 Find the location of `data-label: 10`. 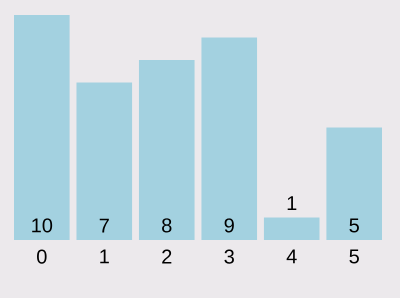

data-label: 10 is located at coordinates (42, 225).